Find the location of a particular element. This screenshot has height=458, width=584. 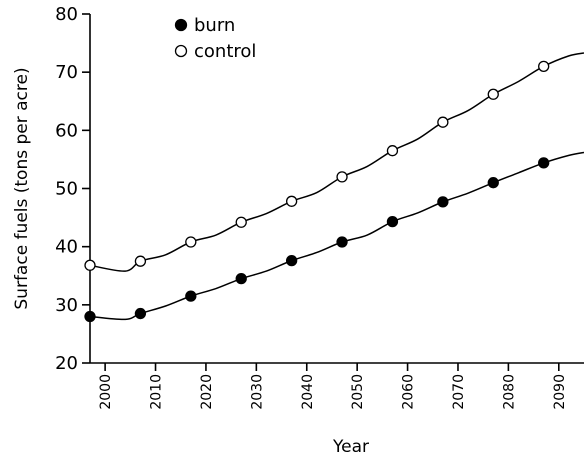

x-tick-label: 2000 is located at coordinates (106, 392).